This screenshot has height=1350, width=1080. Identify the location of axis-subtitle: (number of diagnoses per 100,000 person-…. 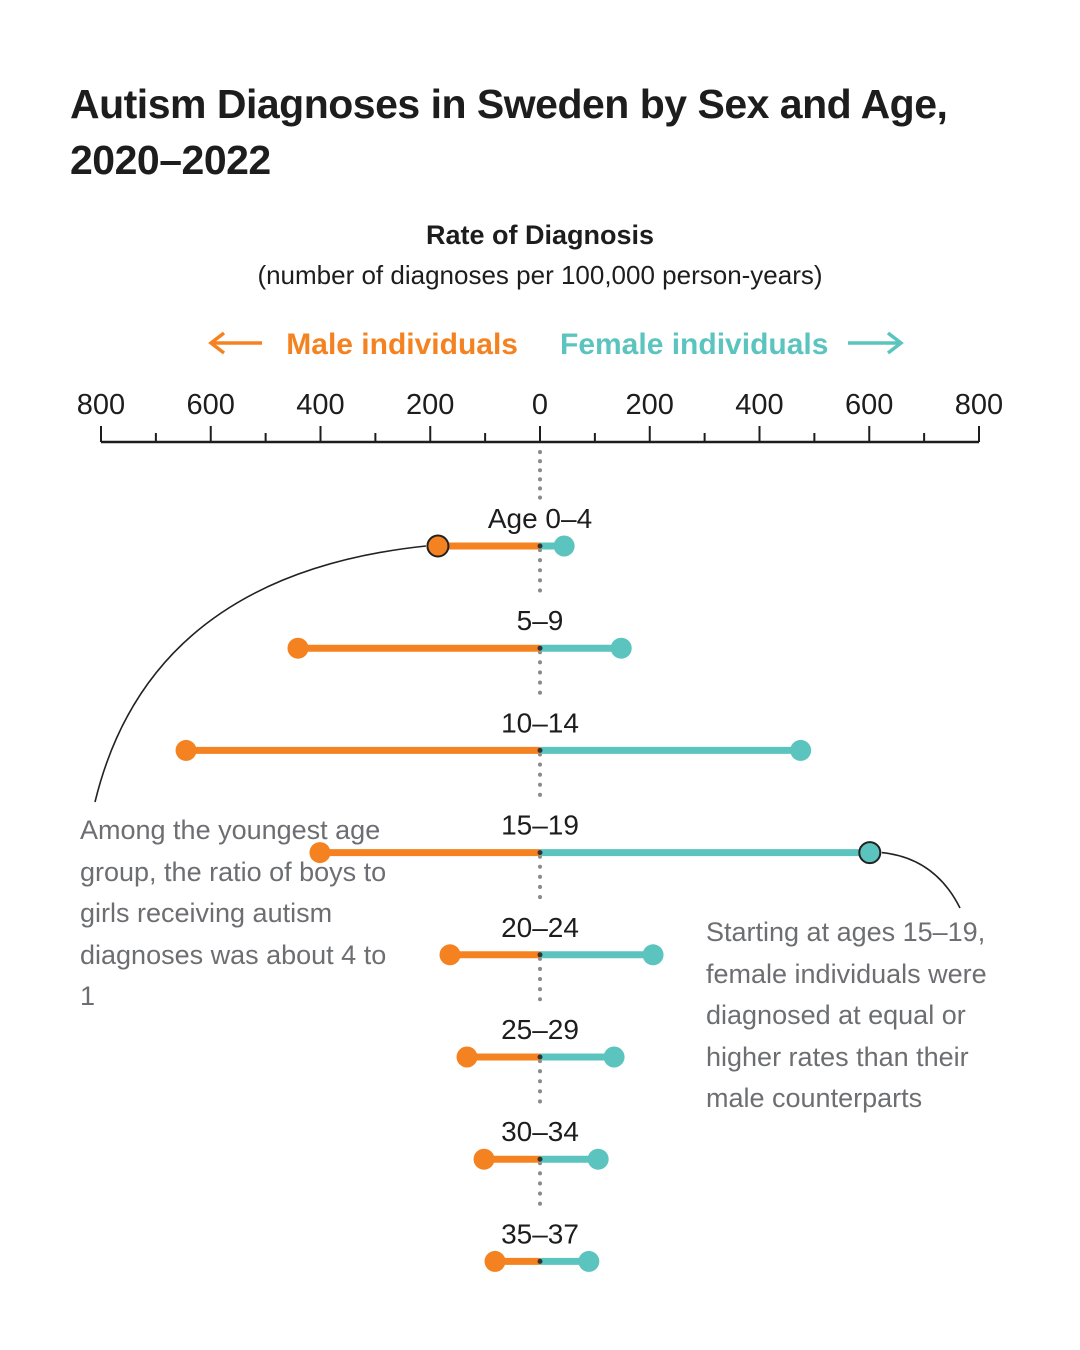
(540, 275).